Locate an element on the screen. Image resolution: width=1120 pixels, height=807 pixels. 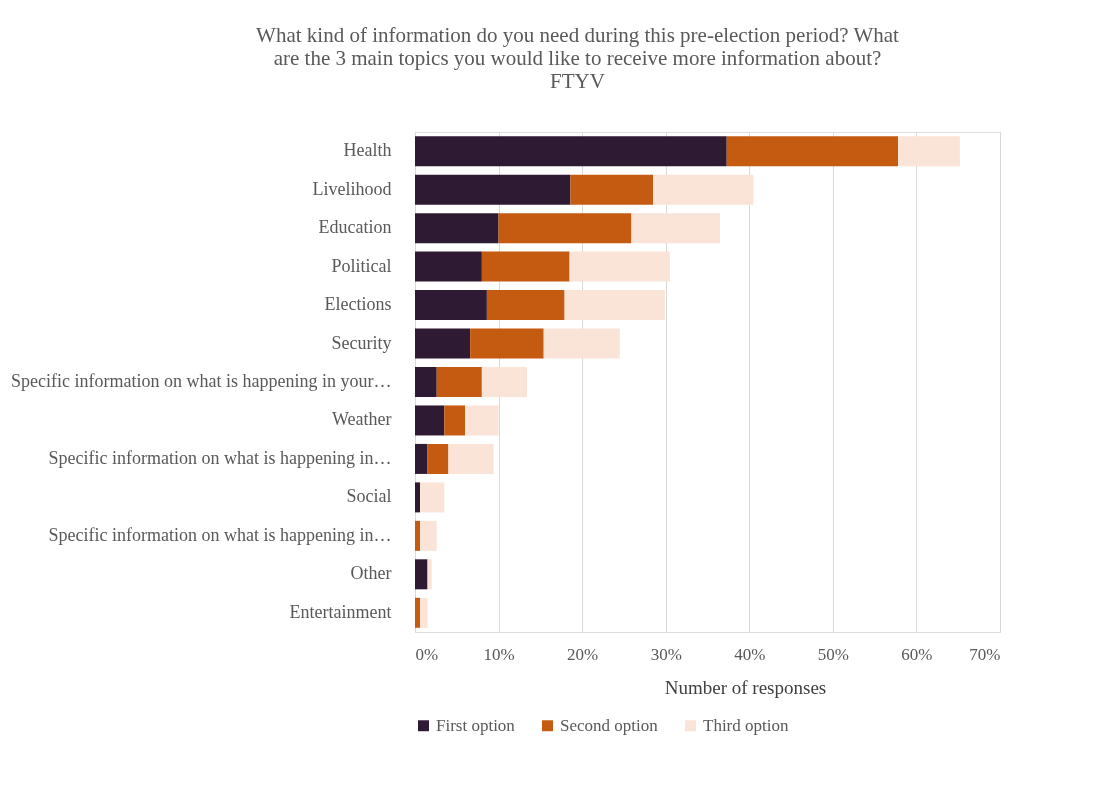
y-tick-label: Health is located at coordinates (367, 150).